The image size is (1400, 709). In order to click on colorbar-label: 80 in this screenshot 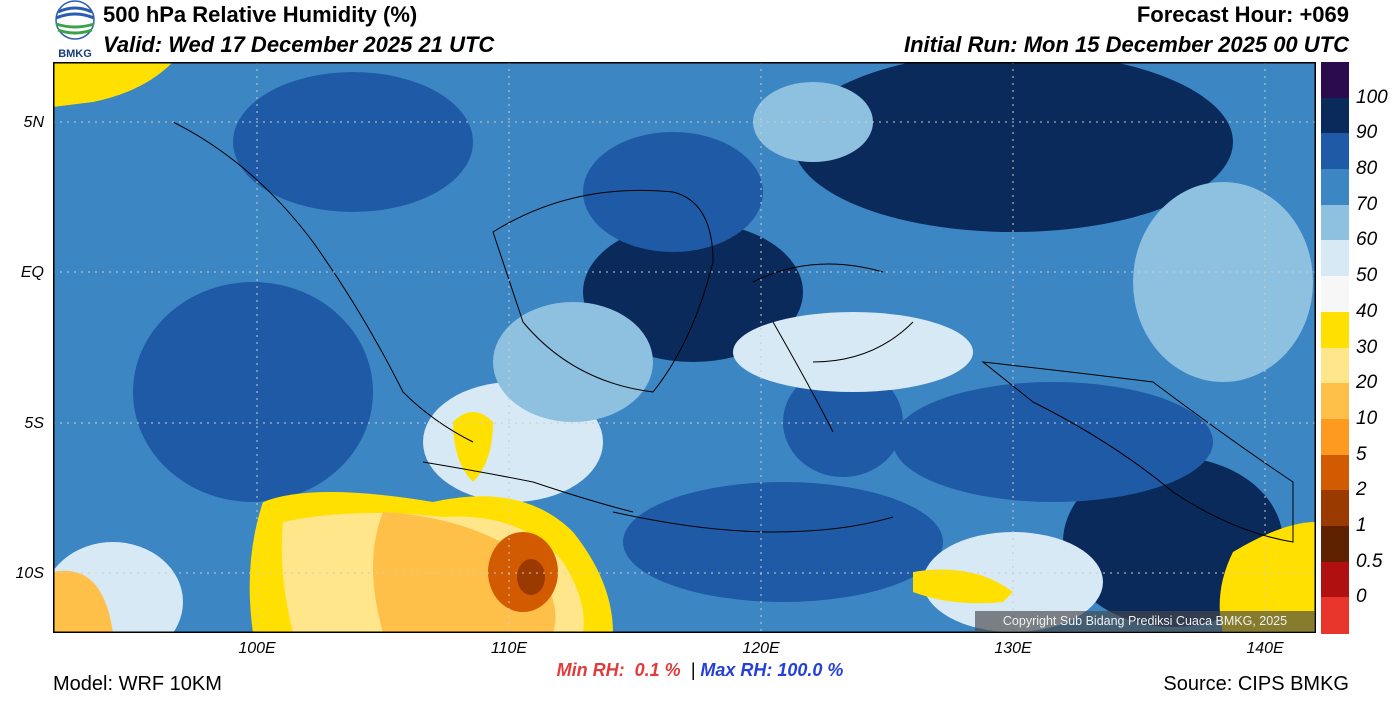, I will do `click(1367, 169)`.